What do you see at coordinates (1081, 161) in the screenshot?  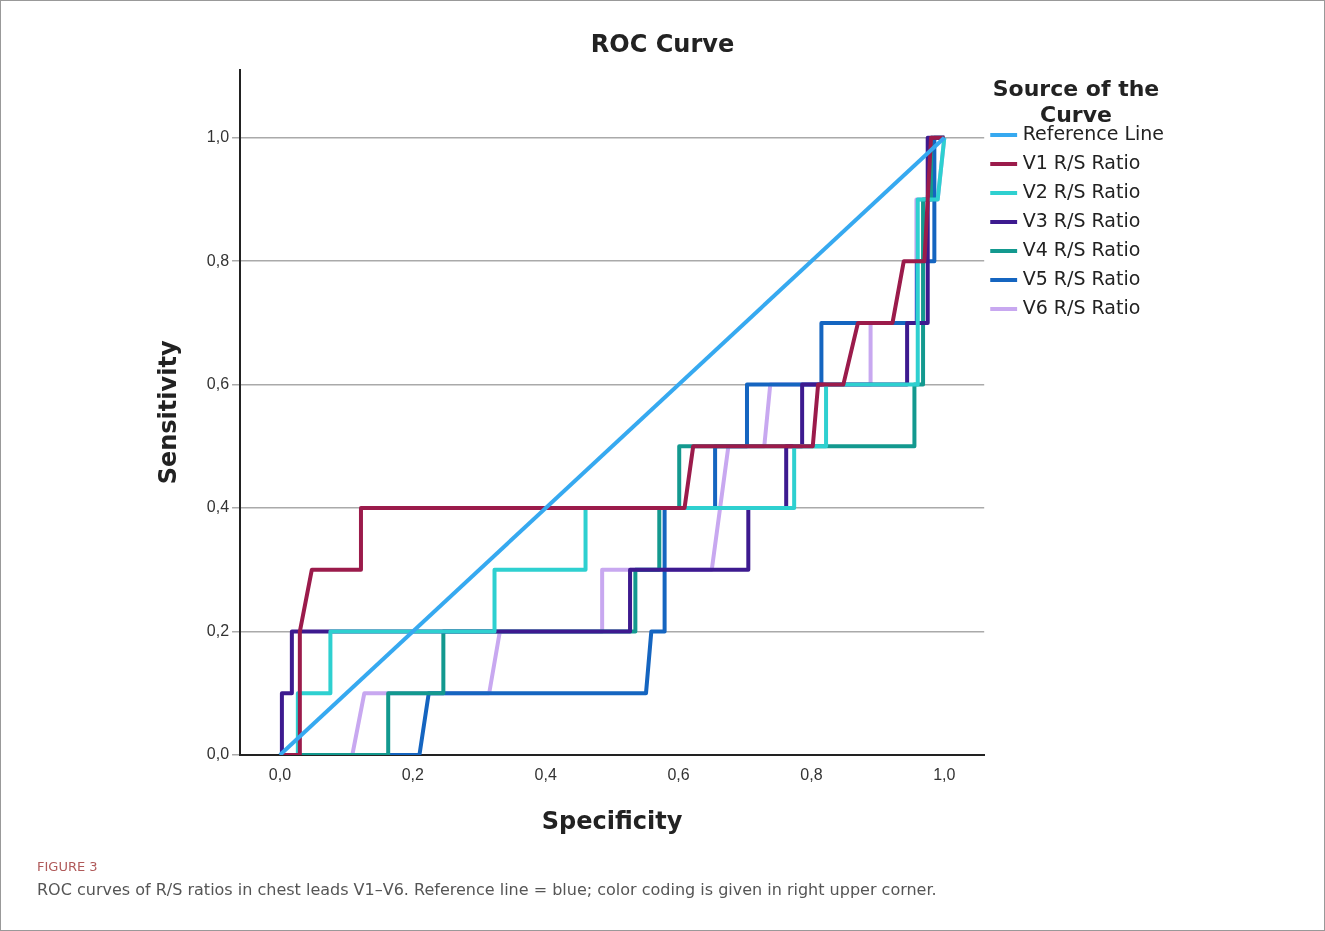 I see `legend-label: V1 R/S Ratio` at bounding box center [1081, 161].